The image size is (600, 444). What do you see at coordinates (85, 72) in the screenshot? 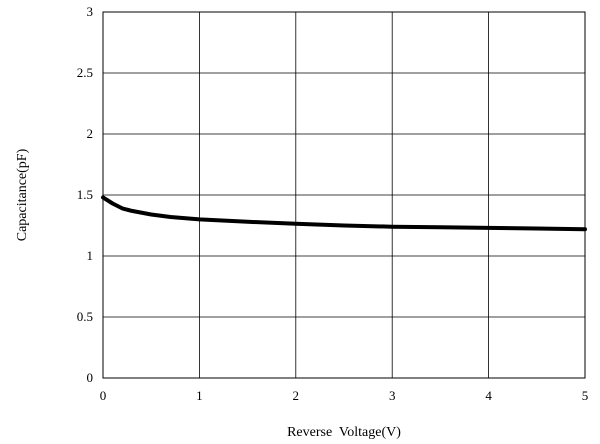
I see `y-tick-label: 2.5` at bounding box center [85, 72].